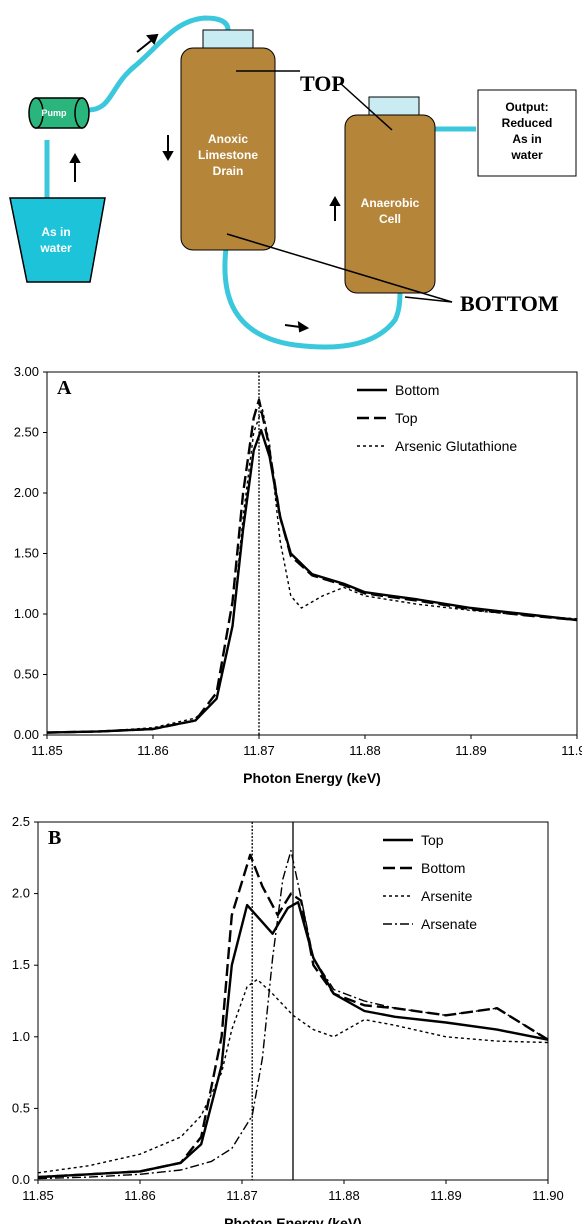 This screenshot has width=582, height=1224. Describe the element at coordinates (228, 171) in the screenshot. I see `drain-label-line3: Drain` at that location.